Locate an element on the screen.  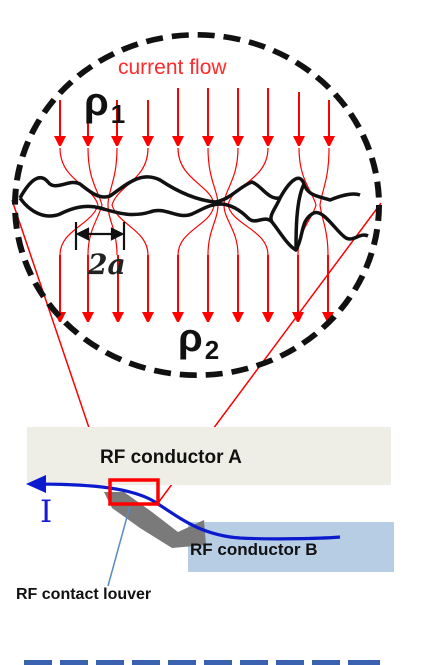
rough-interface is located at coordinates (193, 213).